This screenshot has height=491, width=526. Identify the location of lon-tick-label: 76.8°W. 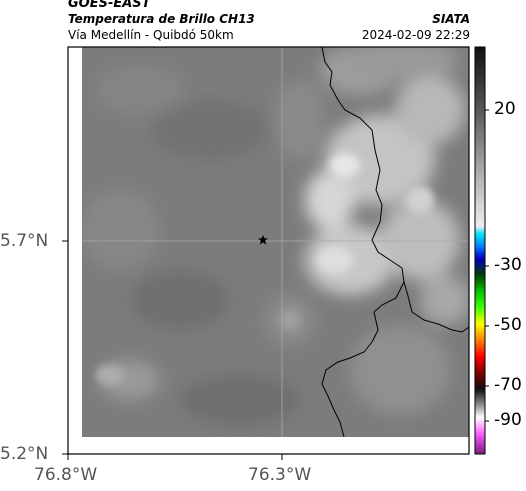
(66, 475).